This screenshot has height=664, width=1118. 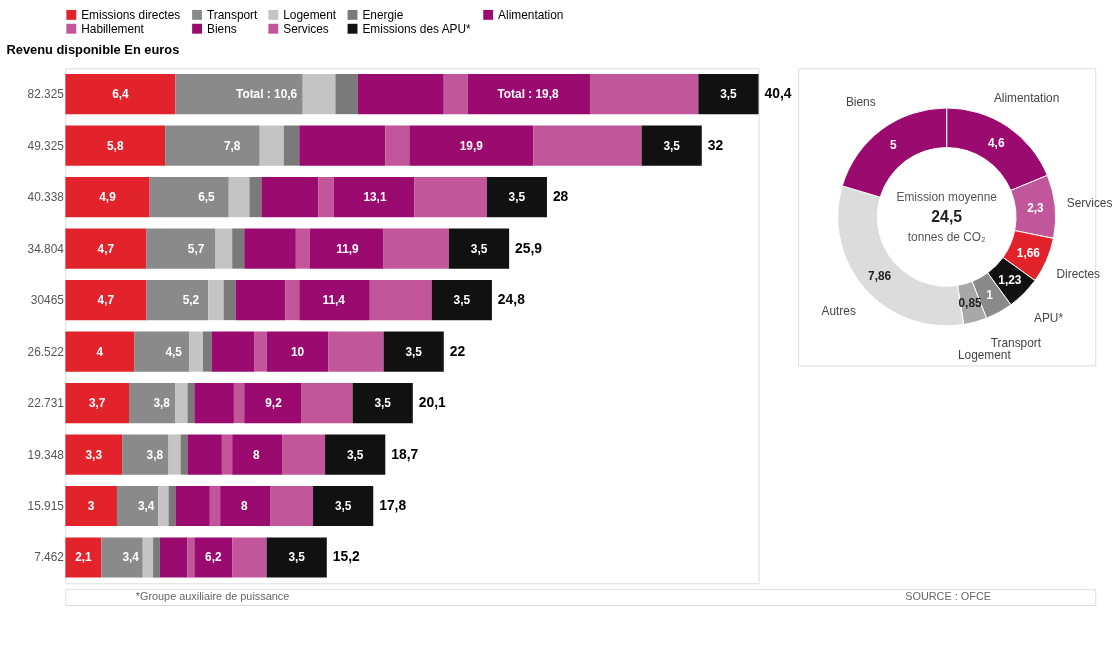 I want to click on legend-label: Alimentation, so click(x=531, y=14).